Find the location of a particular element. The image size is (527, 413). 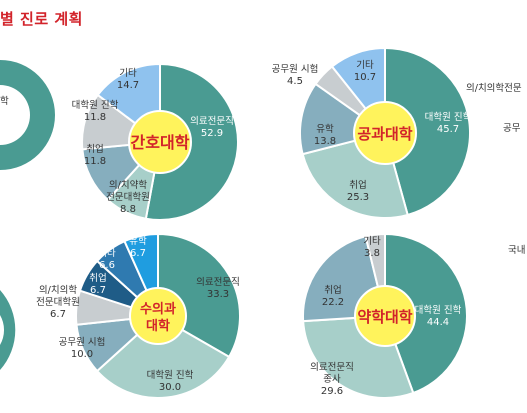

slice-label-2-3: 전문대학원 is located at coordinates (58, 302).